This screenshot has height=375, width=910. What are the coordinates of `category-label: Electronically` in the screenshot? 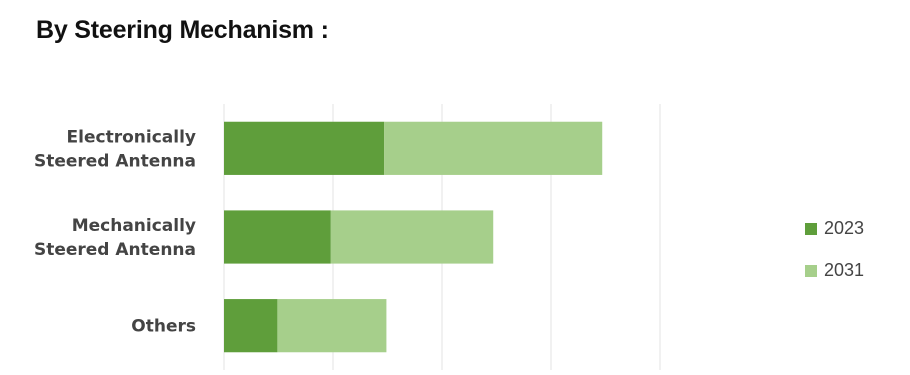 It's located at (131, 137).